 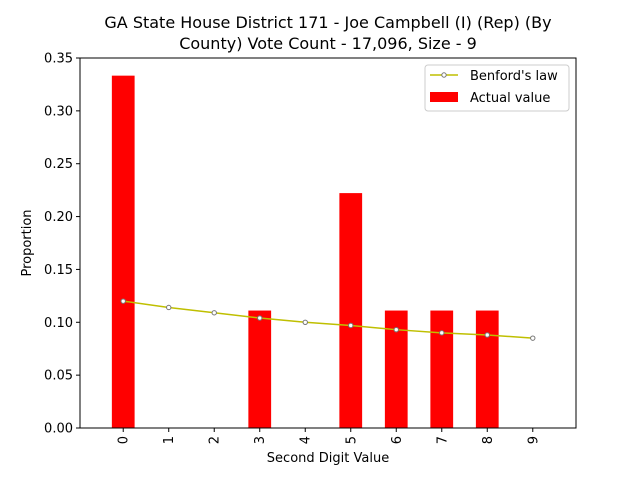 What do you see at coordinates (58, 429) in the screenshot?
I see `y-tick-label: 0.00` at bounding box center [58, 429].